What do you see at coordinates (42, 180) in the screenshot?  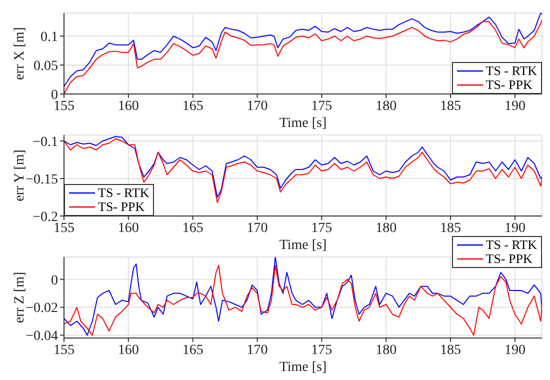 I see `y-tick-label: −0.15` at bounding box center [42, 180].